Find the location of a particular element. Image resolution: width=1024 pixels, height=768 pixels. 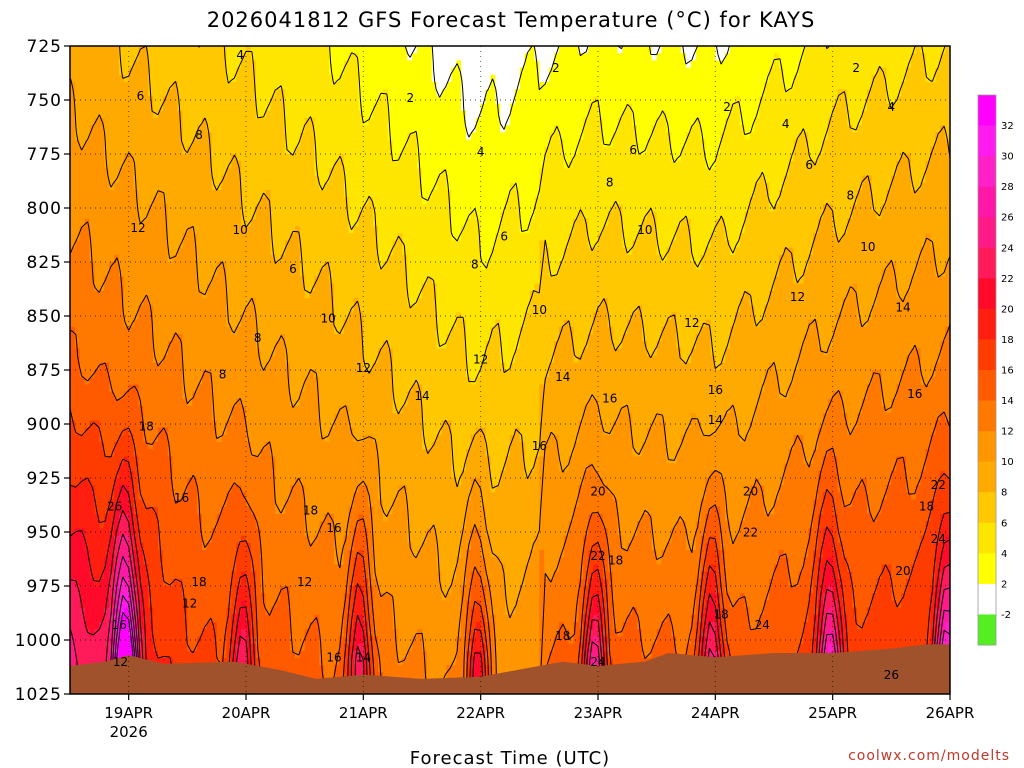

y-tick-label: 950 is located at coordinates (44, 533).